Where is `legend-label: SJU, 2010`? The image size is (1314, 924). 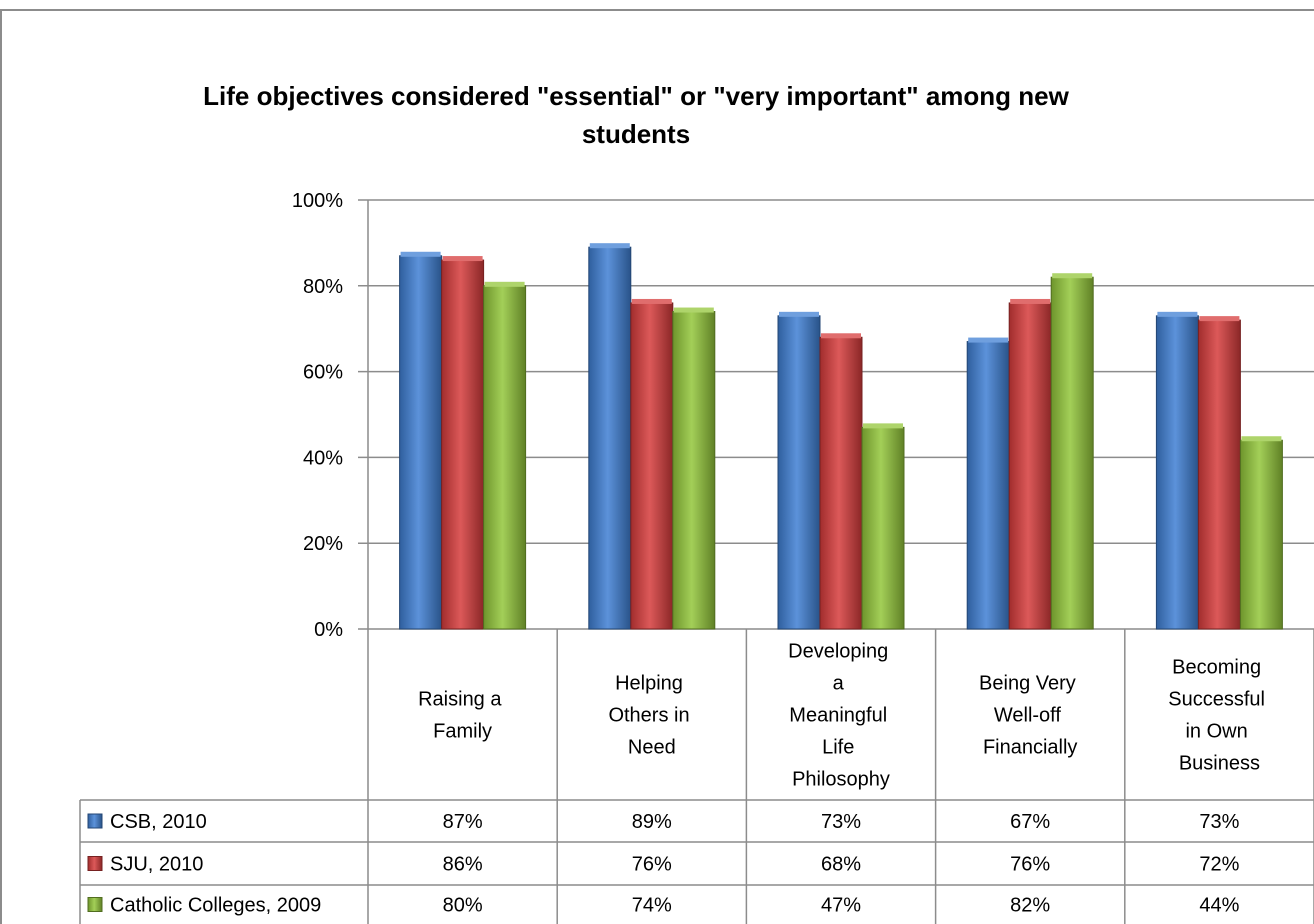
legend-label: SJU, 2010 is located at coordinates (156, 865).